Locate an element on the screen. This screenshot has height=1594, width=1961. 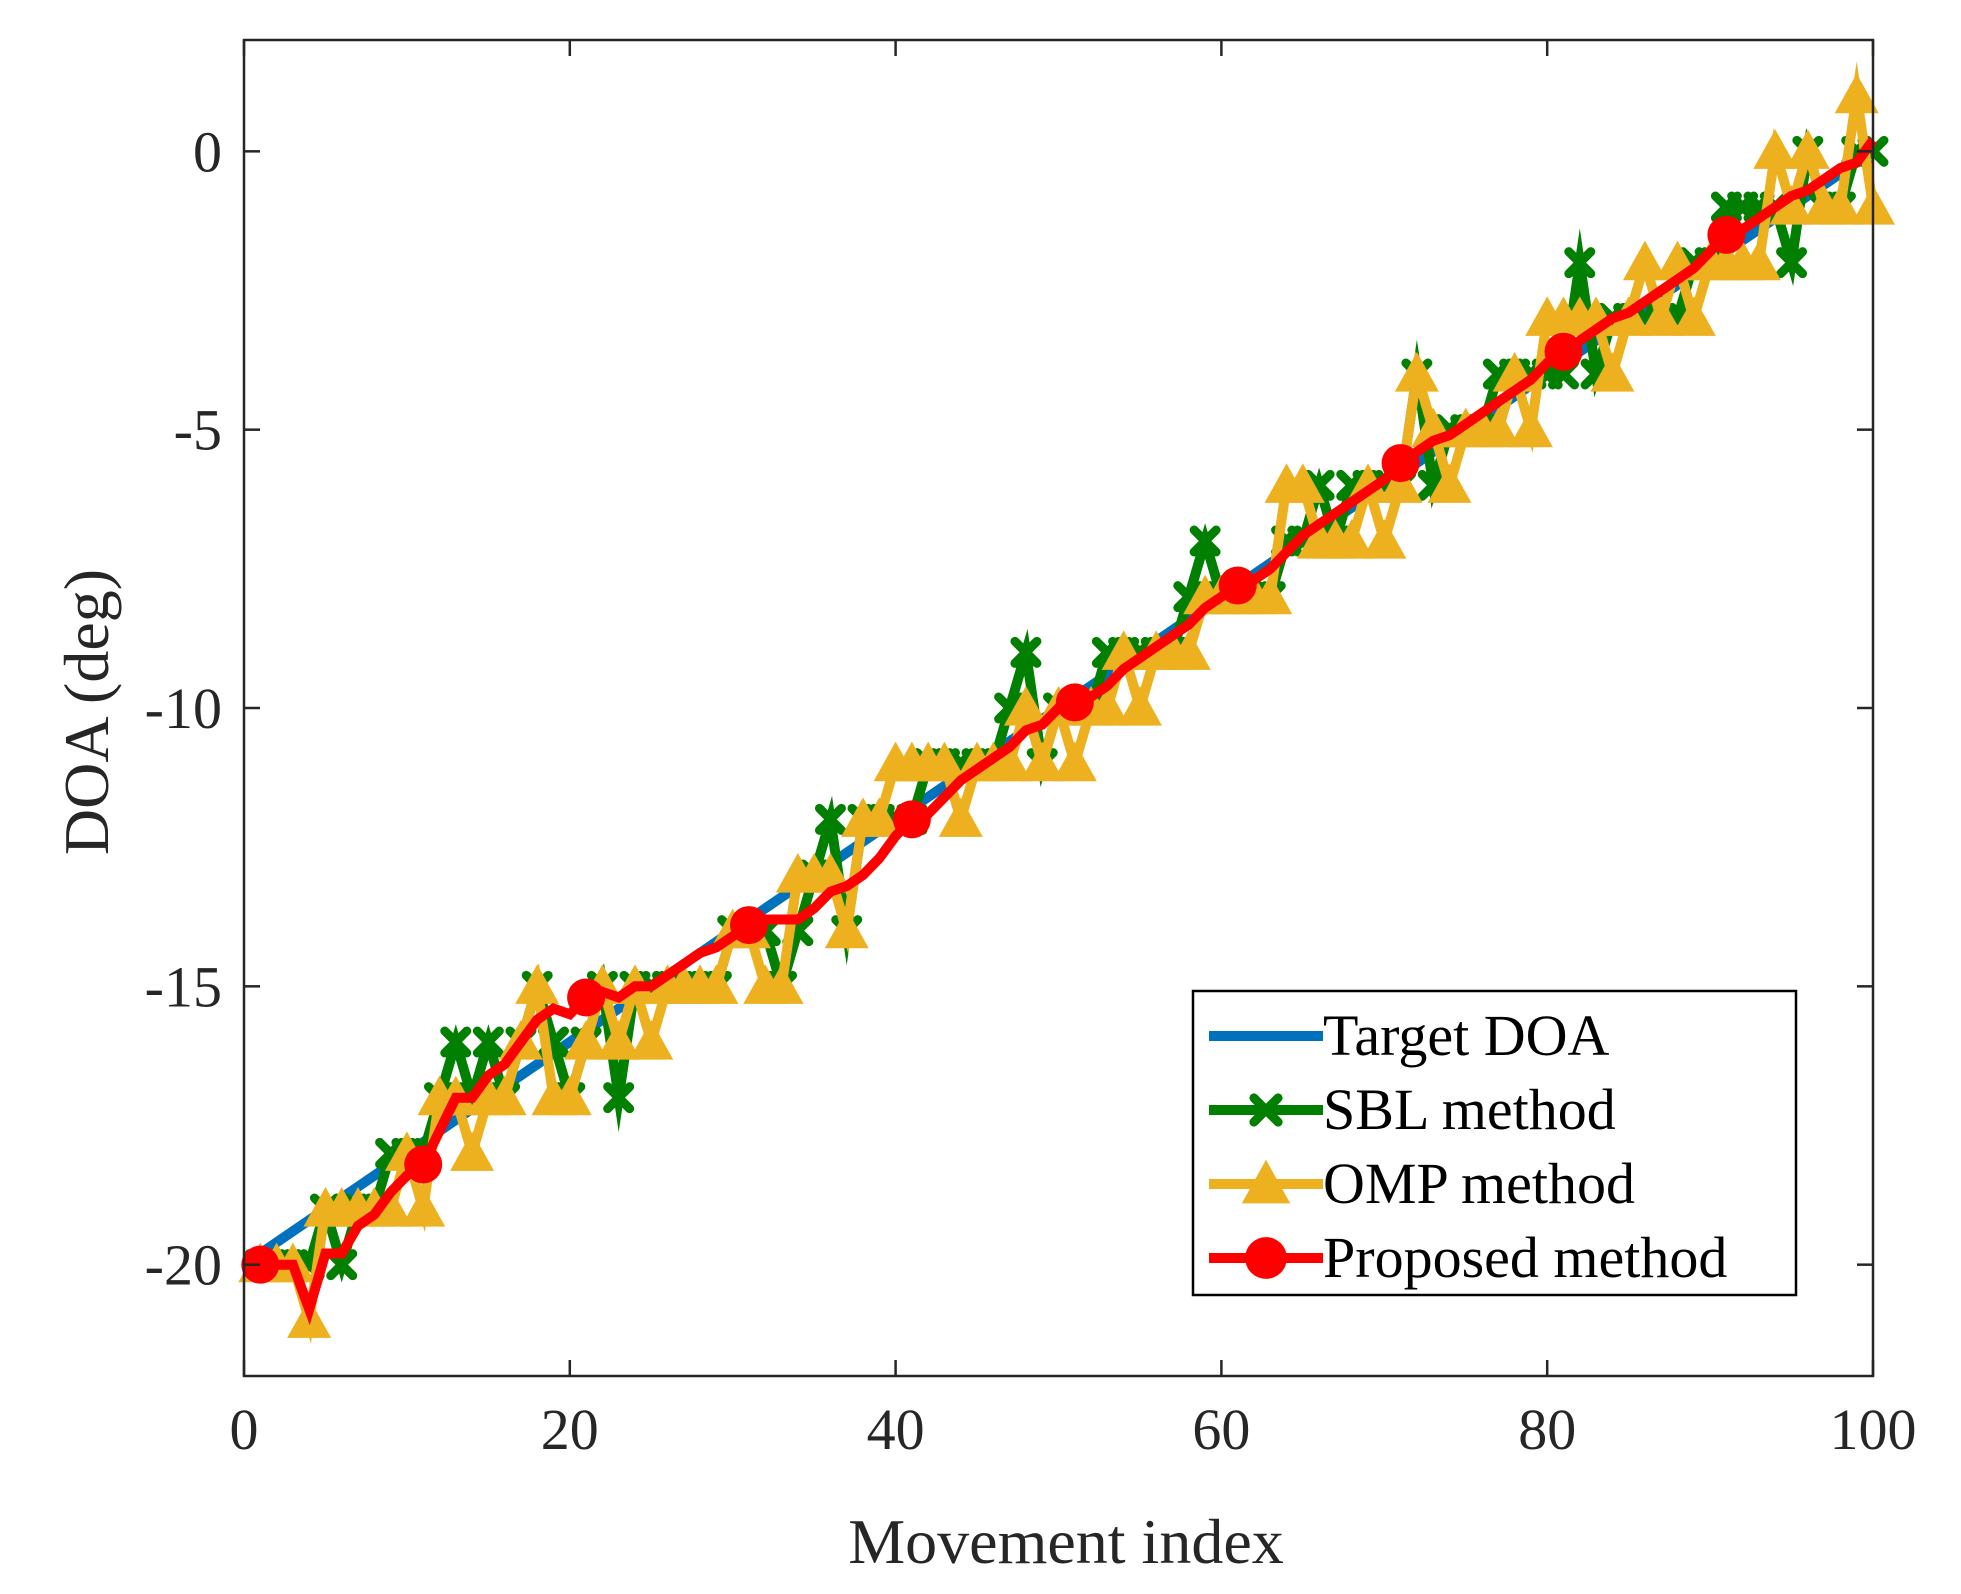
y-tick-label: -15 is located at coordinates (183, 986).